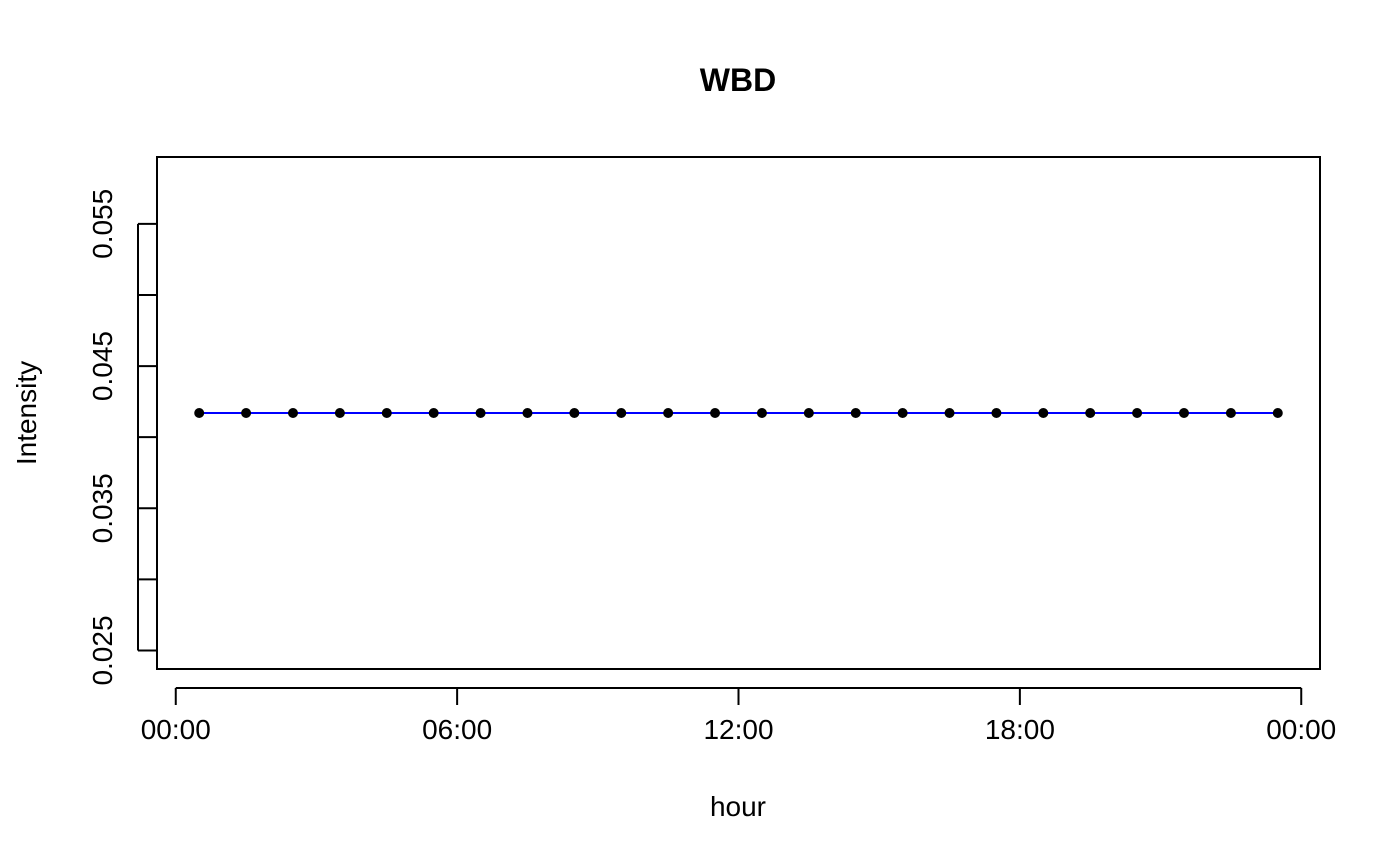  Describe the element at coordinates (738, 729) in the screenshot. I see `x-tick-label: 12:00` at that location.